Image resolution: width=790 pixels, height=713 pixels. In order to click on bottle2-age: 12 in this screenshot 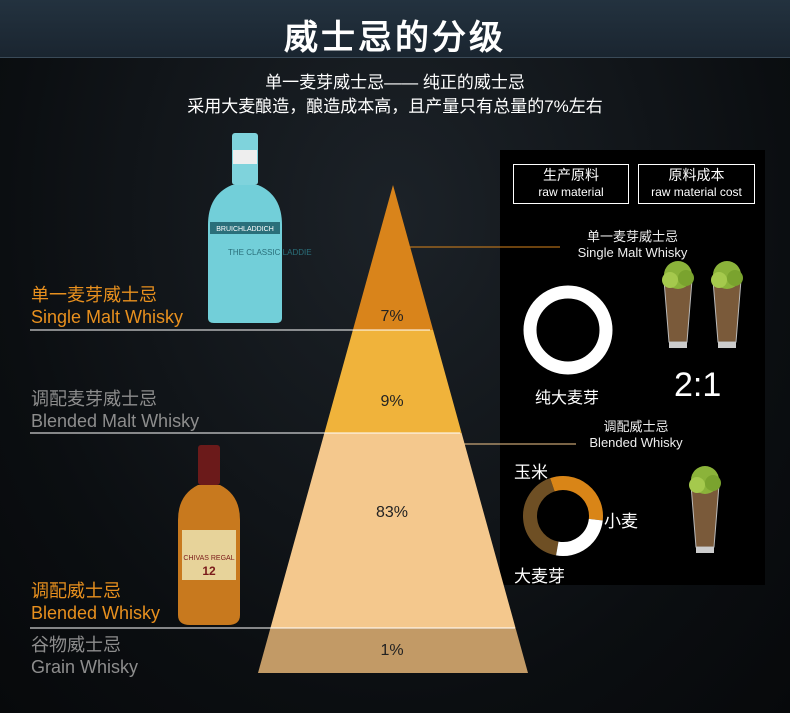, I will do `click(209, 571)`.